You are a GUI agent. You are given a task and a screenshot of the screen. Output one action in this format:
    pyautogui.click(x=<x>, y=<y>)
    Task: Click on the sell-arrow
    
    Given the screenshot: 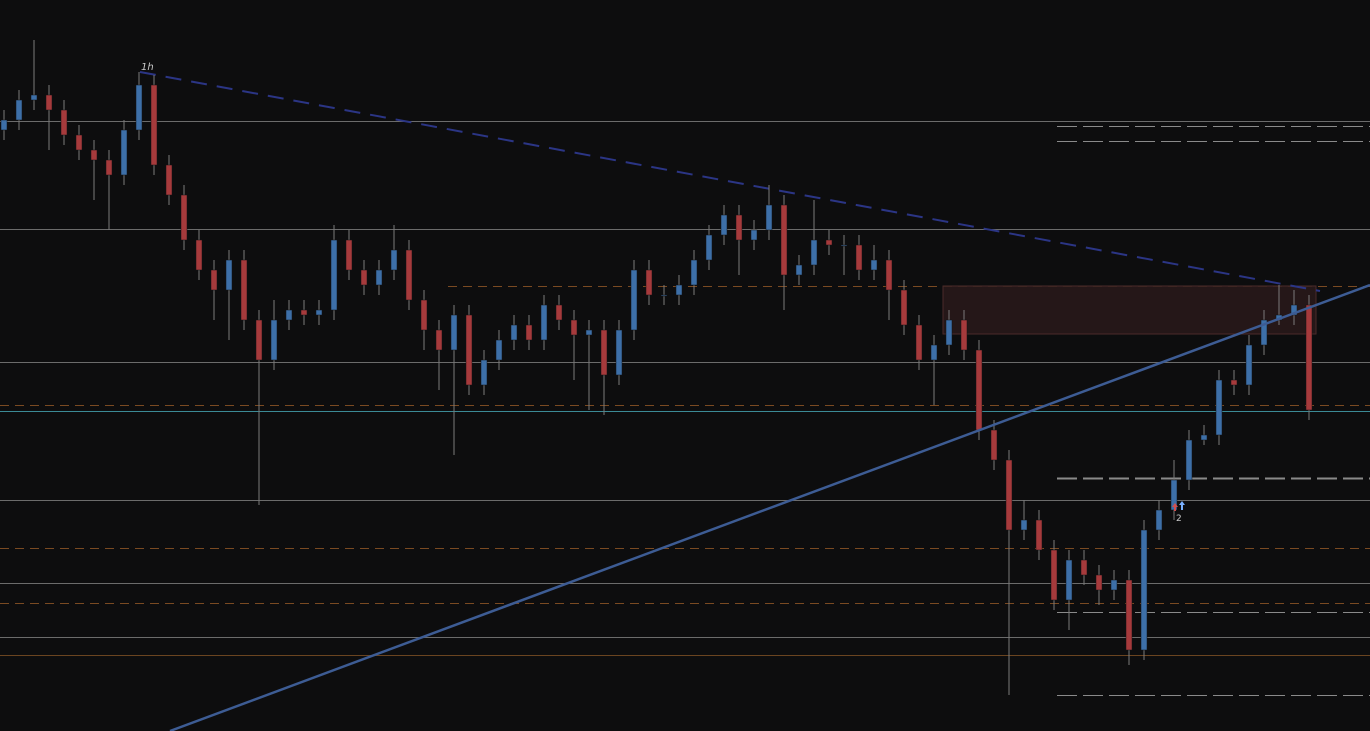 What is the action you would take?
    pyautogui.click(x=1175, y=507)
    